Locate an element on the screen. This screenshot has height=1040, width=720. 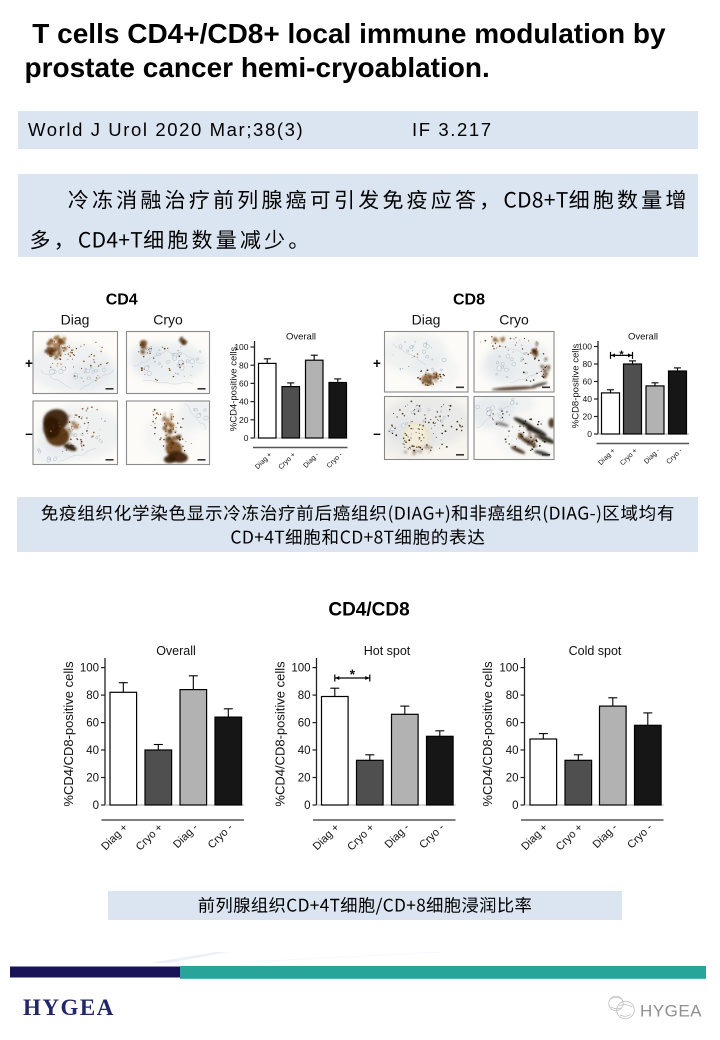
svg-text: CD4/CD8 is located at coordinates (368, 610).